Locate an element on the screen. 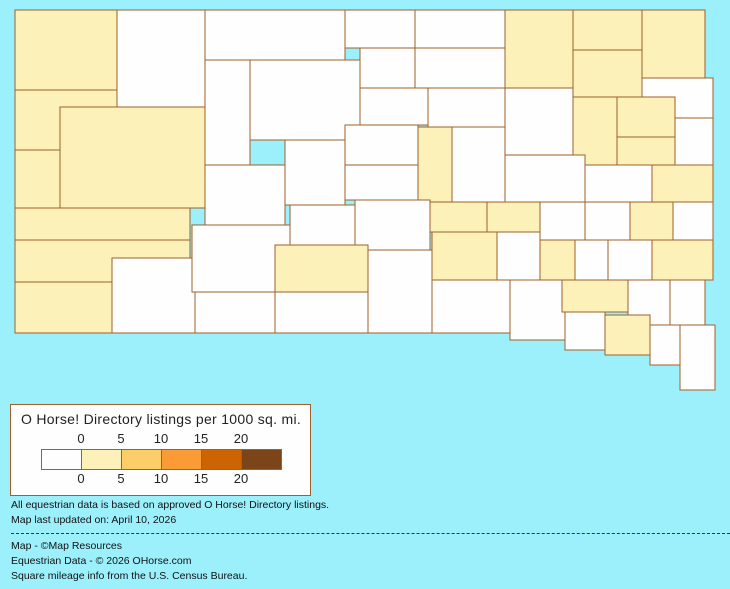 Image resolution: width=730 pixels, height=589 pixels. legend-color-bar is located at coordinates (161, 459).